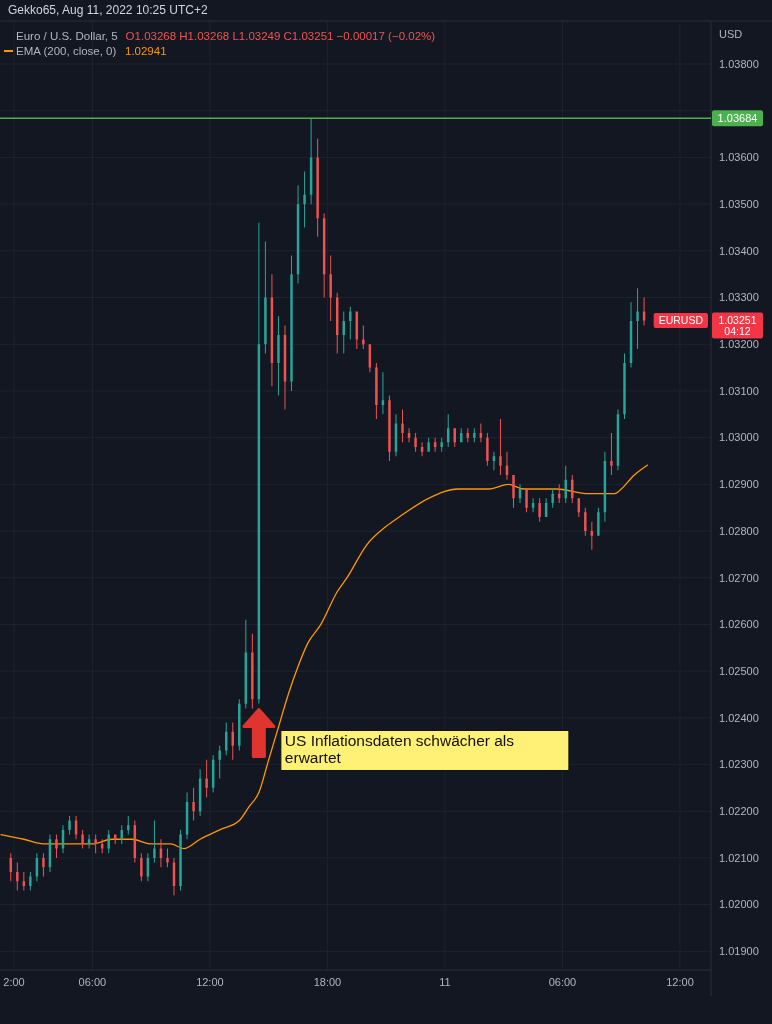 This screenshot has width=772, height=1024. What do you see at coordinates (739, 951) in the screenshot?
I see `y-tick-label: 1.01900` at bounding box center [739, 951].